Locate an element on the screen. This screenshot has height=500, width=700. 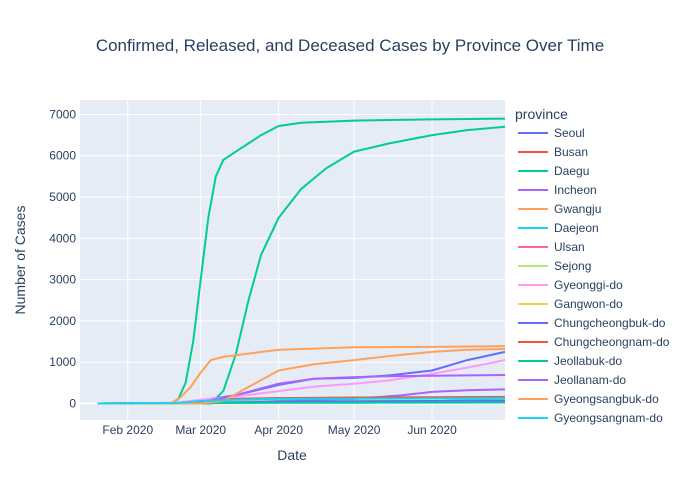
legend-label: Gwangju is located at coordinates (577, 209).